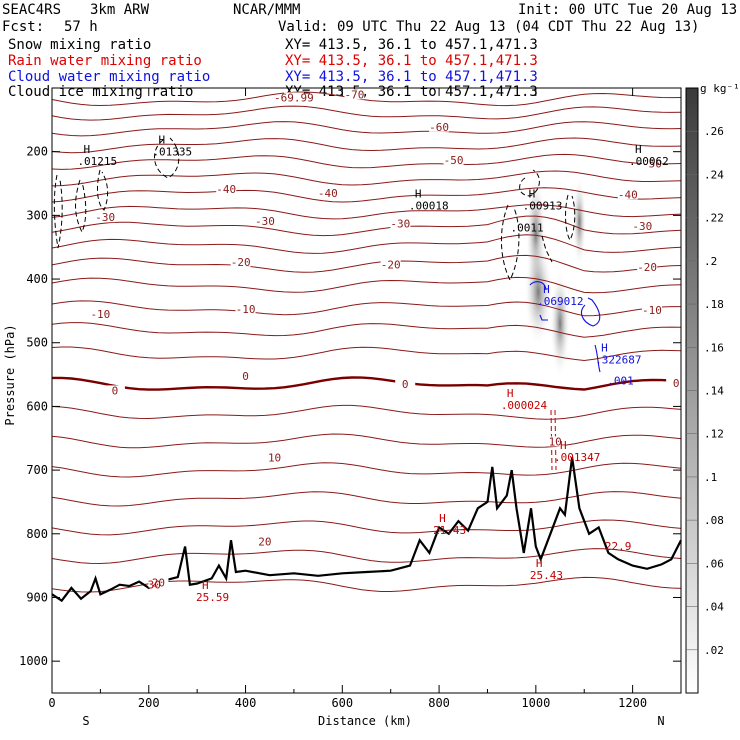 This screenshot has height=740, width=740. I want to click on max-value-label: .00018, so click(429, 205).